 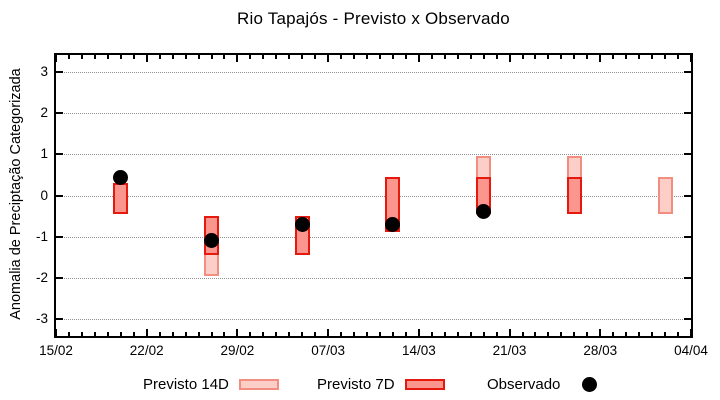 What do you see at coordinates (373, 73) in the screenshot?
I see `gridline-y3` at bounding box center [373, 73].